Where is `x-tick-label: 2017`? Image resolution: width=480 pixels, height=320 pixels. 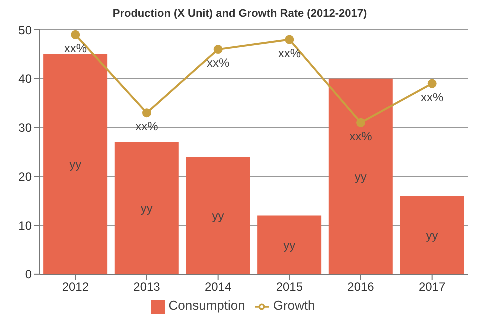
x-tick-label: 2017 is located at coordinates (432, 287).